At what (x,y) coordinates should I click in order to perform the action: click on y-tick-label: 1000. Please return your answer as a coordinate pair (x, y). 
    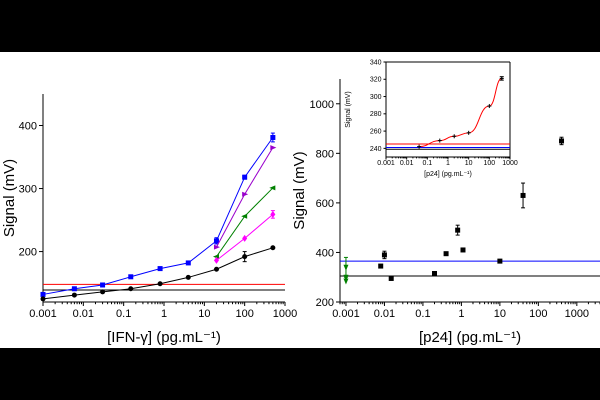
    Looking at the image, I should click on (322, 105).